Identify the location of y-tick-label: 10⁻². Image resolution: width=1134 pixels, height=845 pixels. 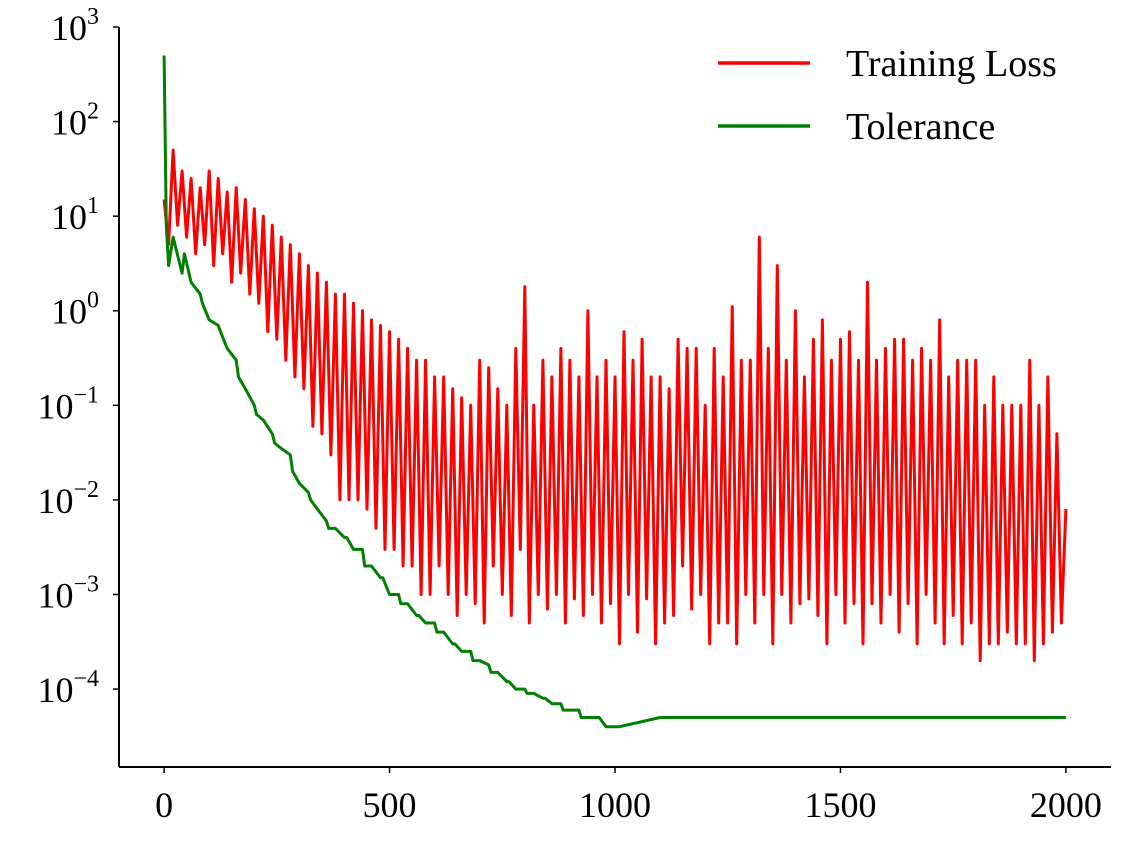
(68, 499).